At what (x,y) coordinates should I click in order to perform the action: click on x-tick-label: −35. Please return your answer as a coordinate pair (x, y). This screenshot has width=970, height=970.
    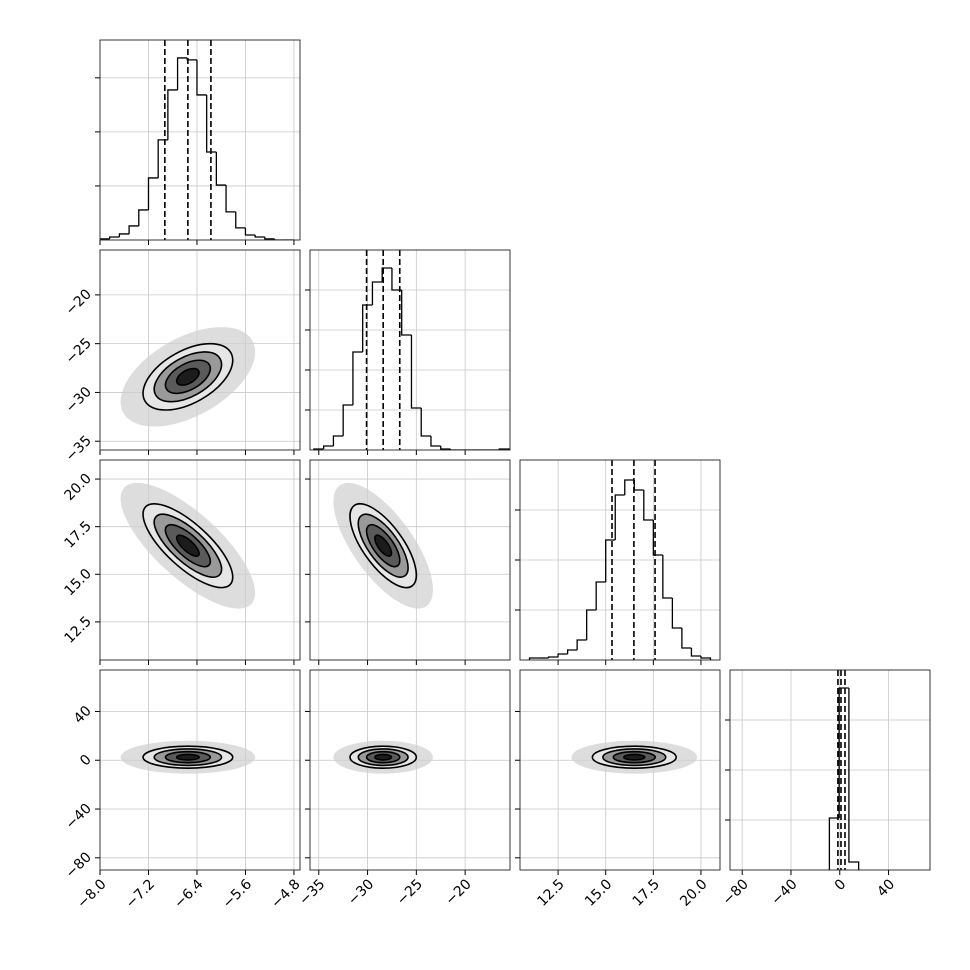
    Looking at the image, I should click on (312, 892).